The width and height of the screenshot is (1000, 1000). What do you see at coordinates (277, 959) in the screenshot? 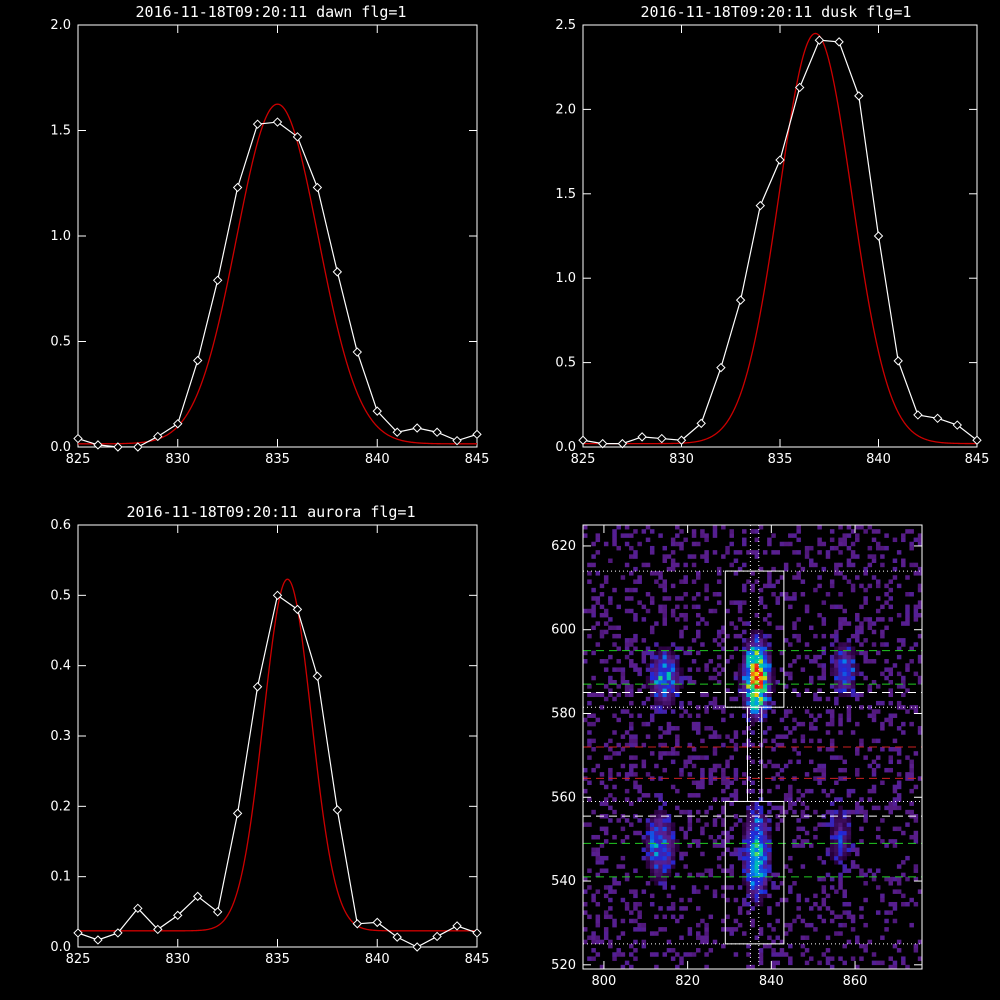
I see `aurora-x-tick-label: 835` at bounding box center [277, 959].